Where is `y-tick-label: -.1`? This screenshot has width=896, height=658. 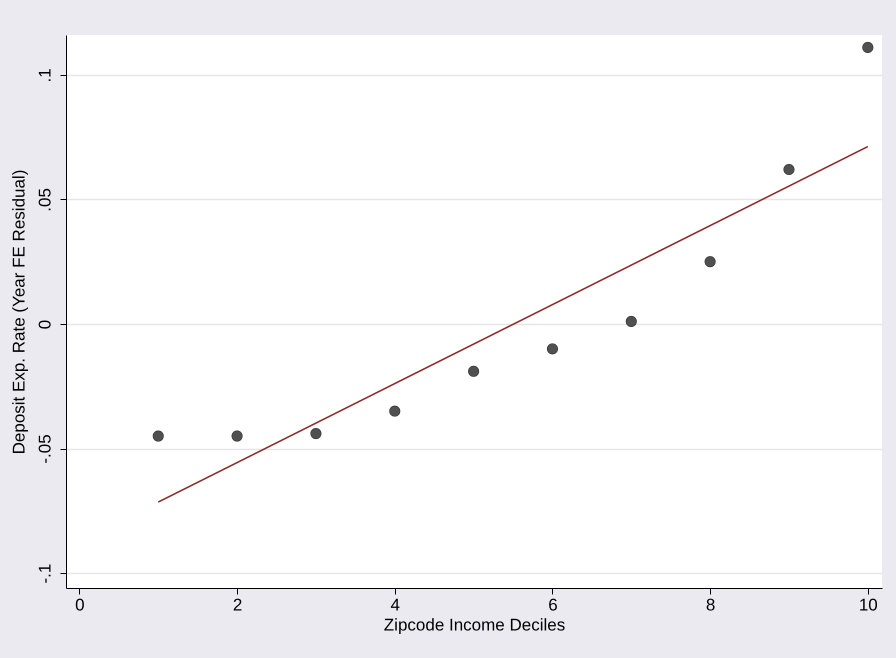 y-tick-label: -.1 is located at coordinates (45, 574).